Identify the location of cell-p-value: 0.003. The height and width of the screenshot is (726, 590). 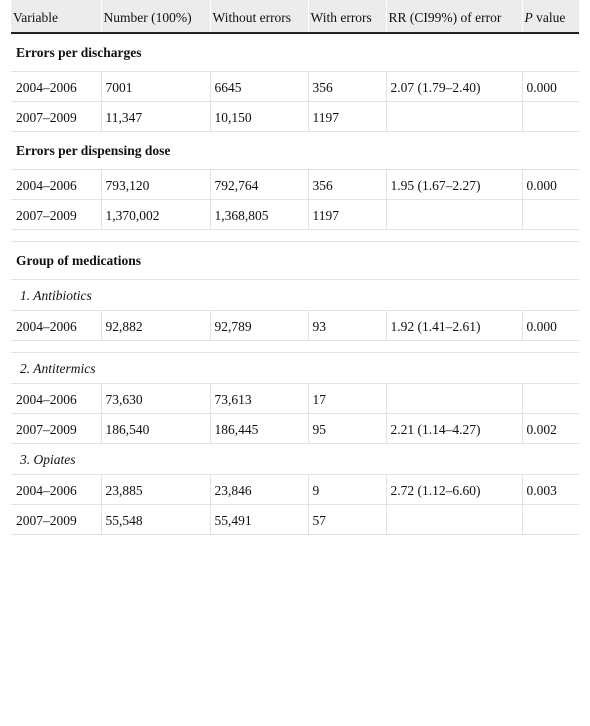
(550, 489).